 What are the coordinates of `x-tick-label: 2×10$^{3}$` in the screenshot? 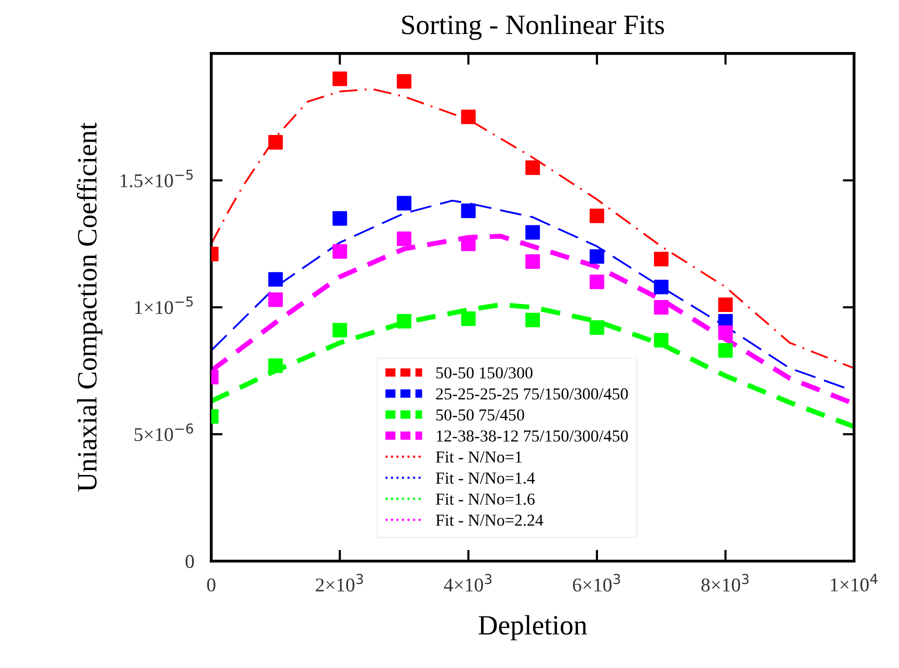 It's located at (339, 583).